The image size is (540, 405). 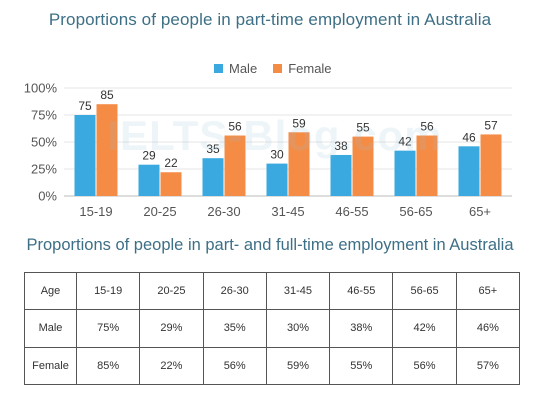 I want to click on data-label-male: 38, so click(x=341, y=146).